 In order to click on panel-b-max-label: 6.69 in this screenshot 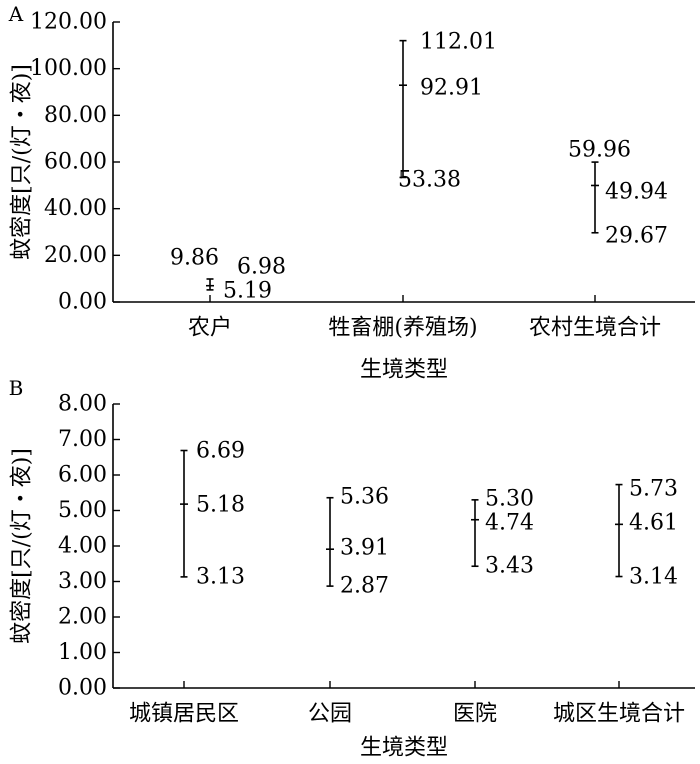, I will do `click(220, 451)`.